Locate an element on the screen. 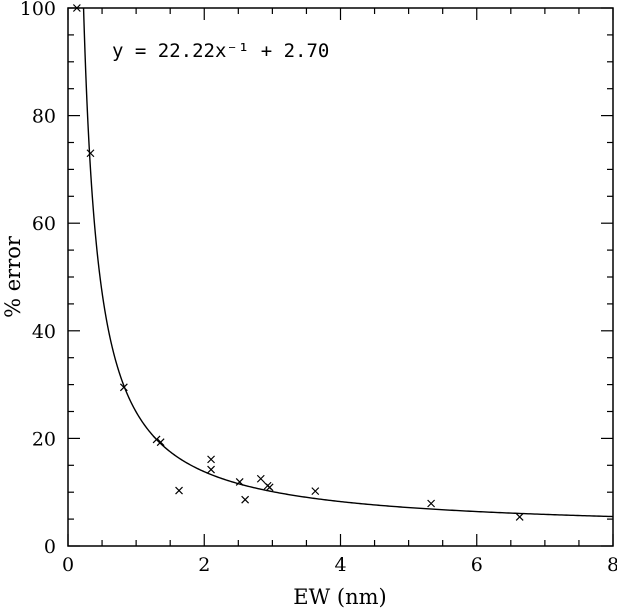 Image resolution: width=617 pixels, height=609 pixels. y-tick-label: 20 is located at coordinates (44, 439).